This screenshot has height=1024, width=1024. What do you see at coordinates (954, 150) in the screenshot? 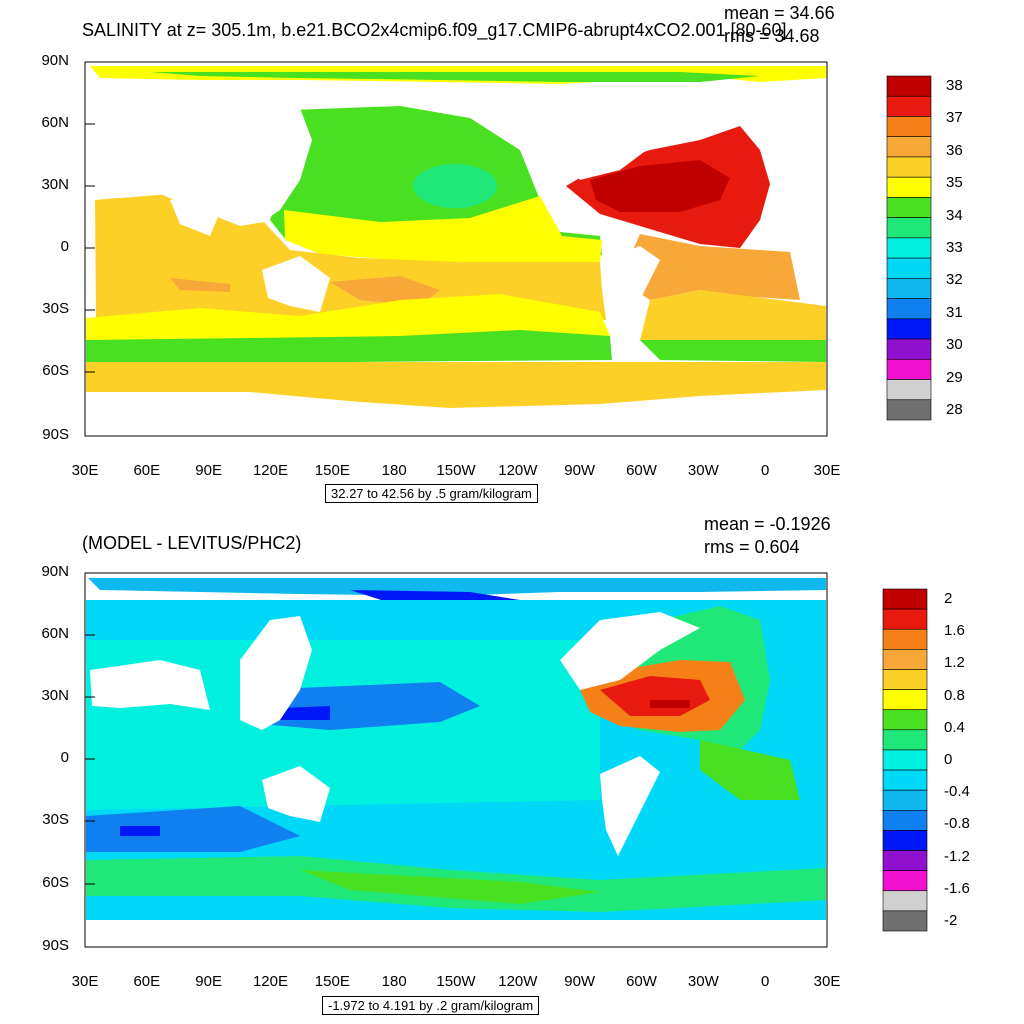
I see `colorbar-label: 36` at bounding box center [954, 150].